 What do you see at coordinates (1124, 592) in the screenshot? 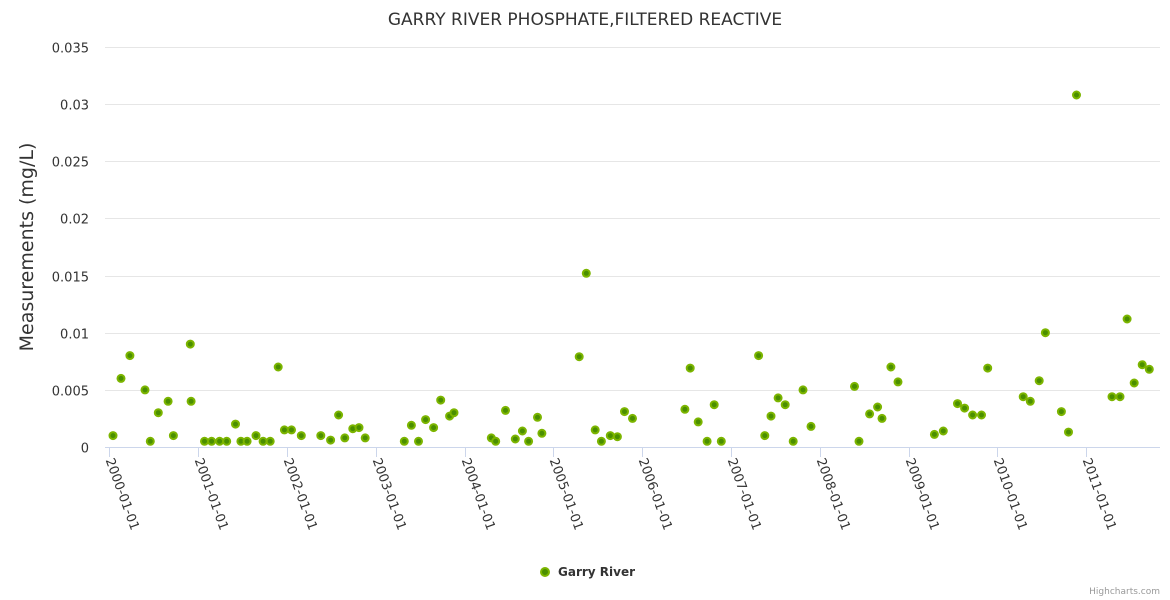
I see `credits-link: Highcharts.com` at bounding box center [1124, 592].